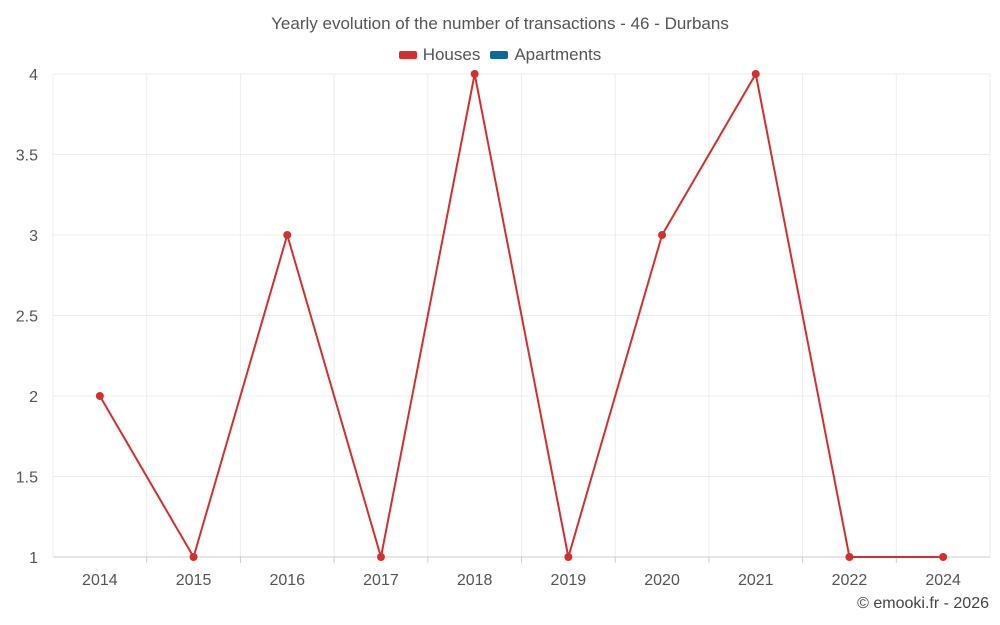  Describe the element at coordinates (850, 580) in the screenshot. I see `x-tick-label: 2022` at that location.